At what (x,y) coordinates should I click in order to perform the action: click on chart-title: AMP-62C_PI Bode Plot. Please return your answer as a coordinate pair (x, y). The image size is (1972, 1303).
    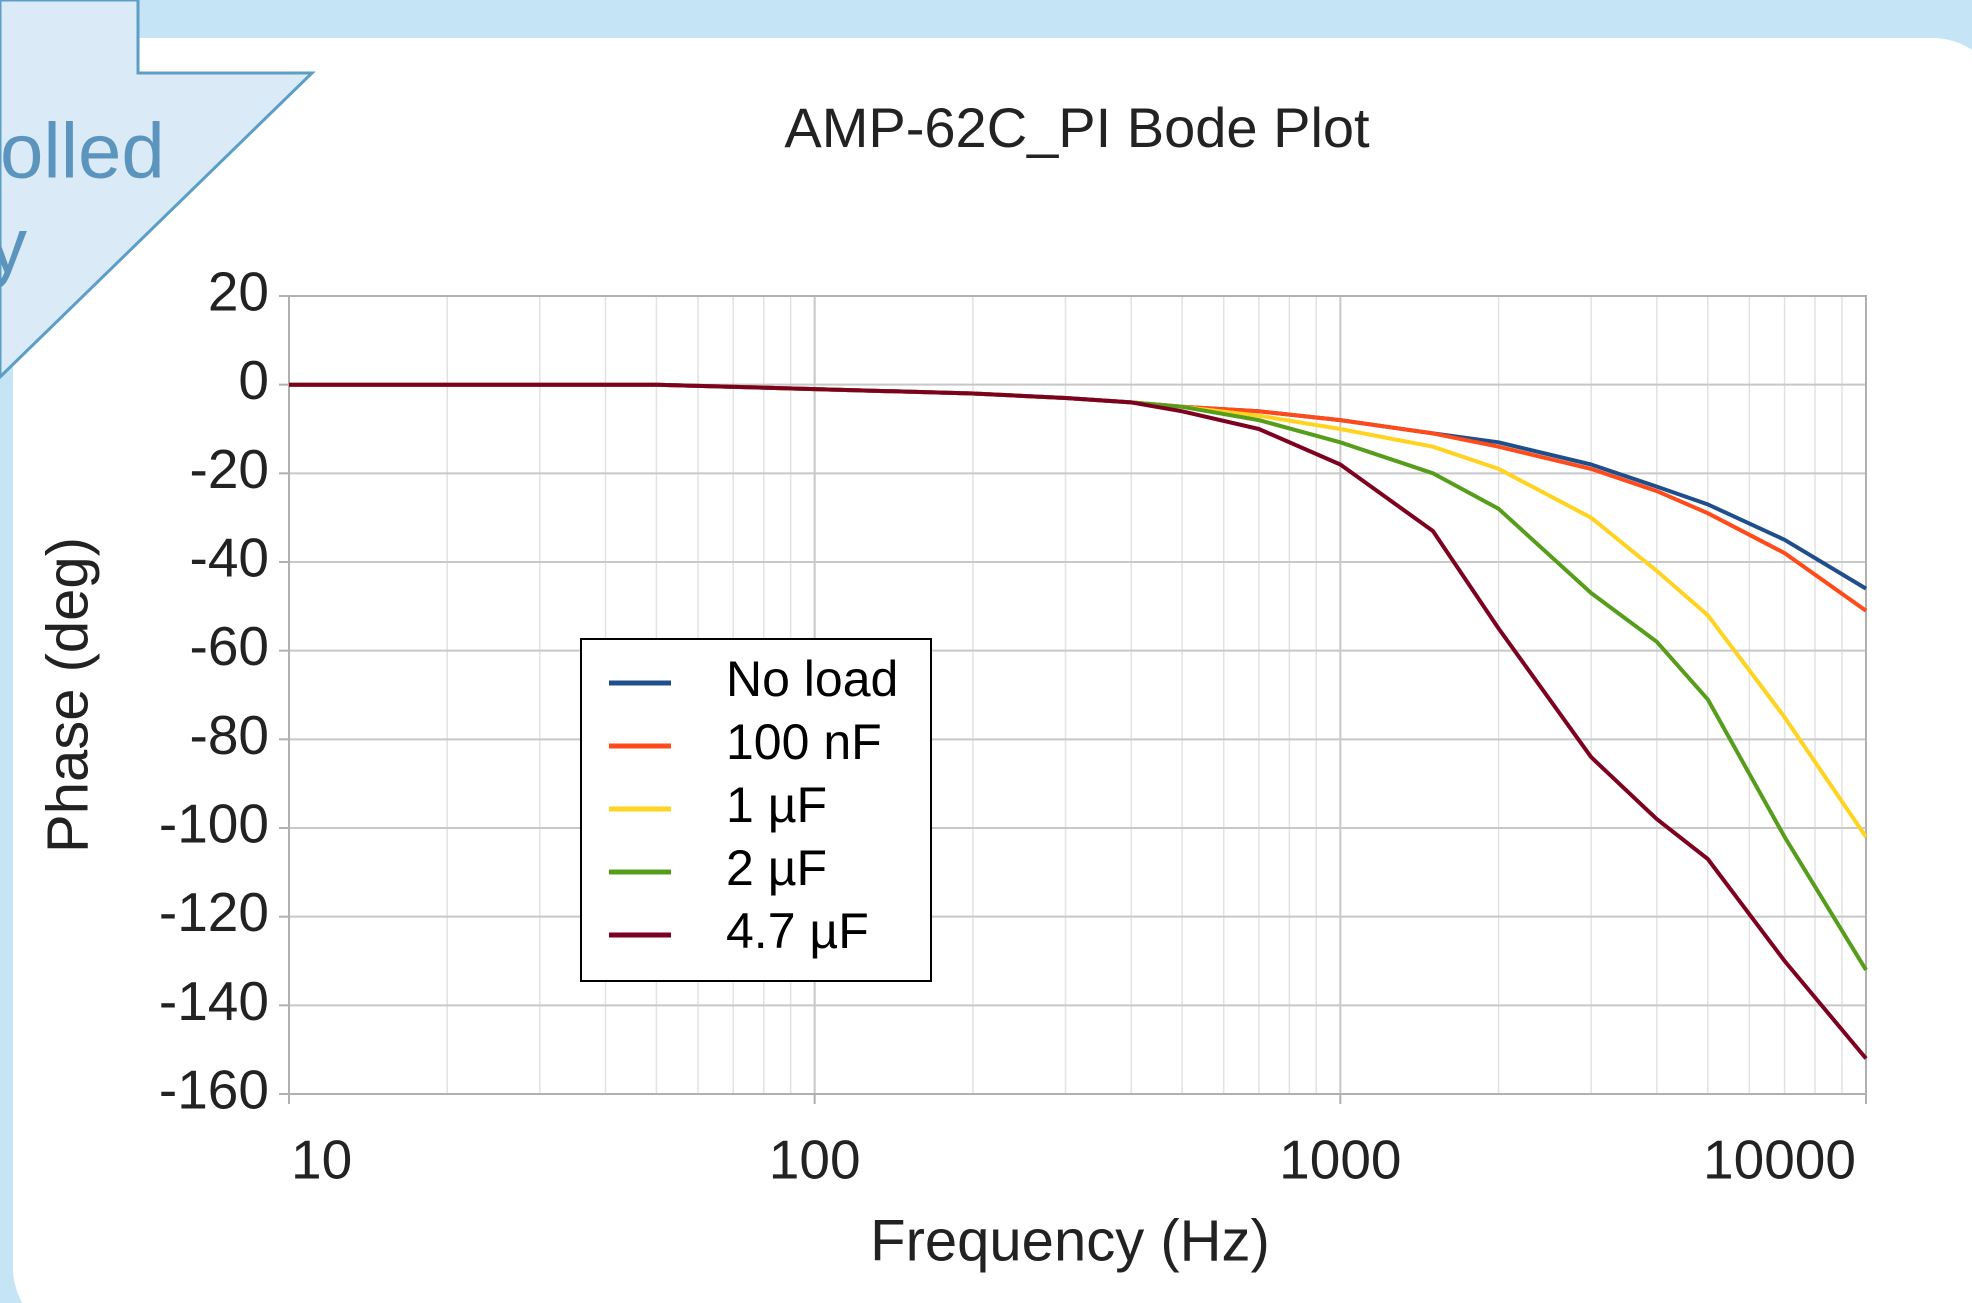
    Looking at the image, I should click on (1077, 127).